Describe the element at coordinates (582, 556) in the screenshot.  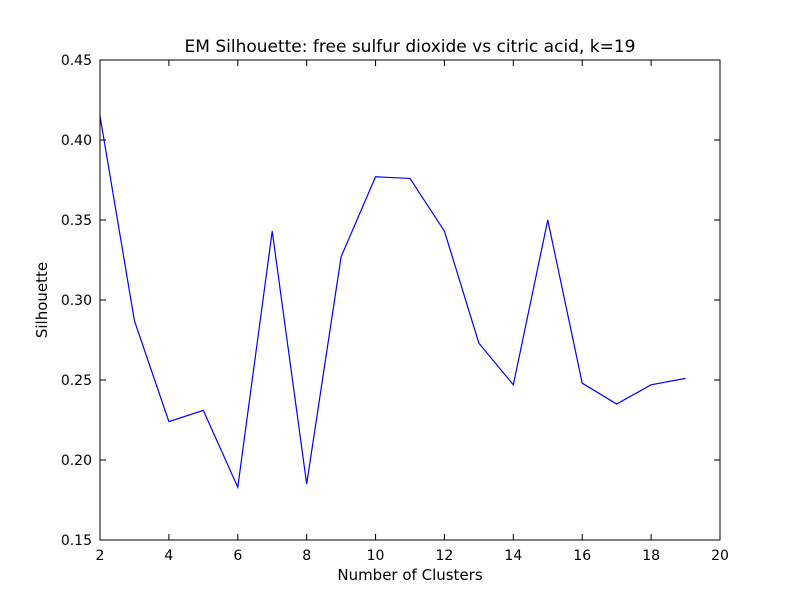
I see `x-tick-label: 16` at that location.